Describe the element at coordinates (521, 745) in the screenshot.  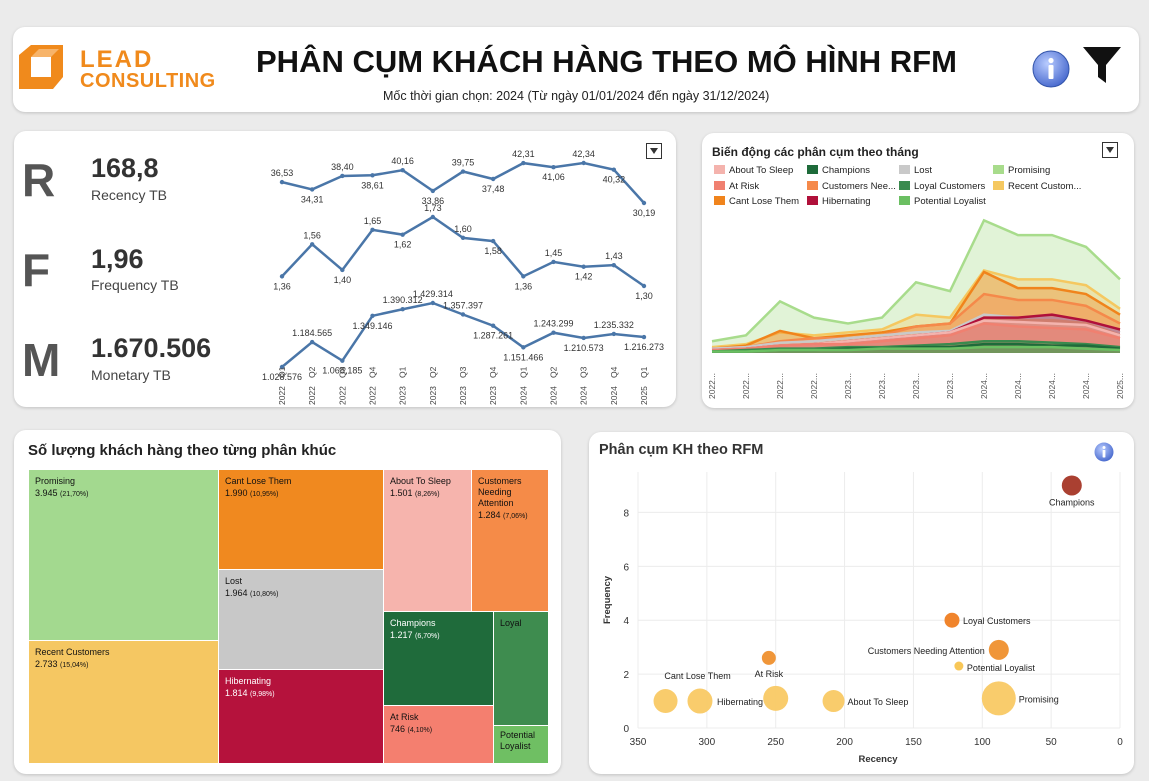
I see `treemap-cell: Potential Loyalist` at that location.